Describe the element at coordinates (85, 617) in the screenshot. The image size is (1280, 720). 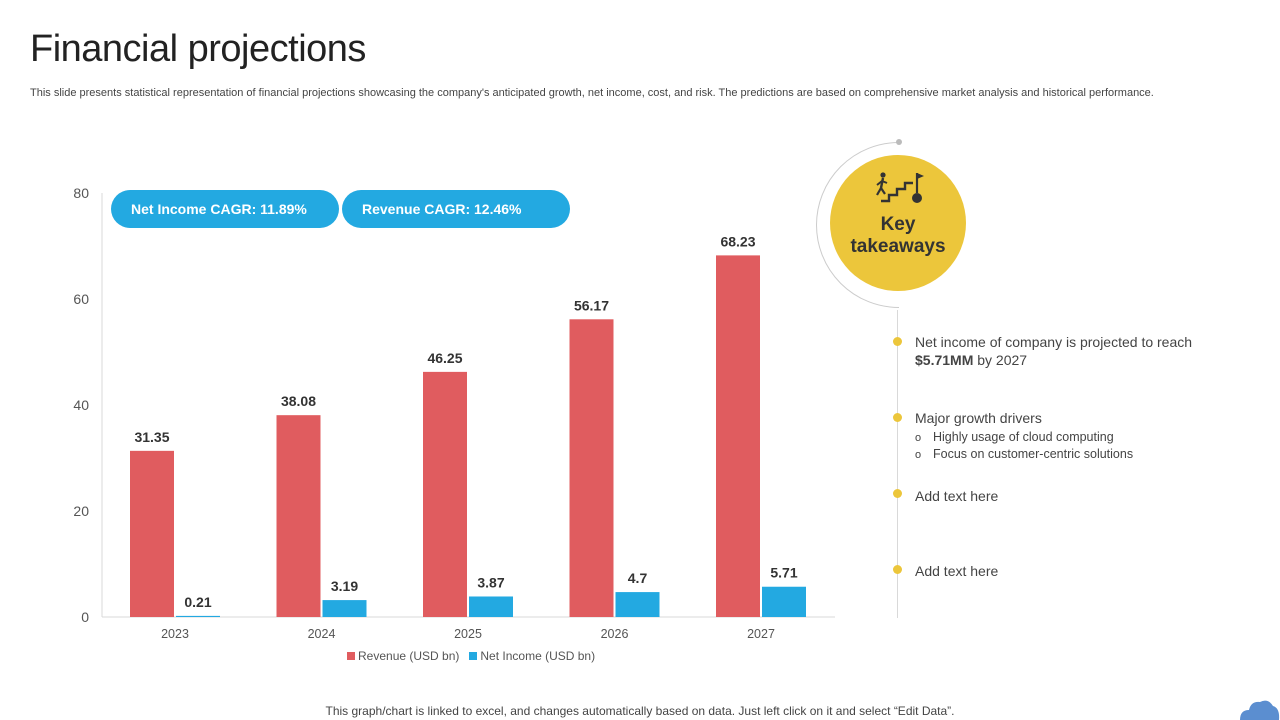
I see `y-tick-label: 0` at that location.